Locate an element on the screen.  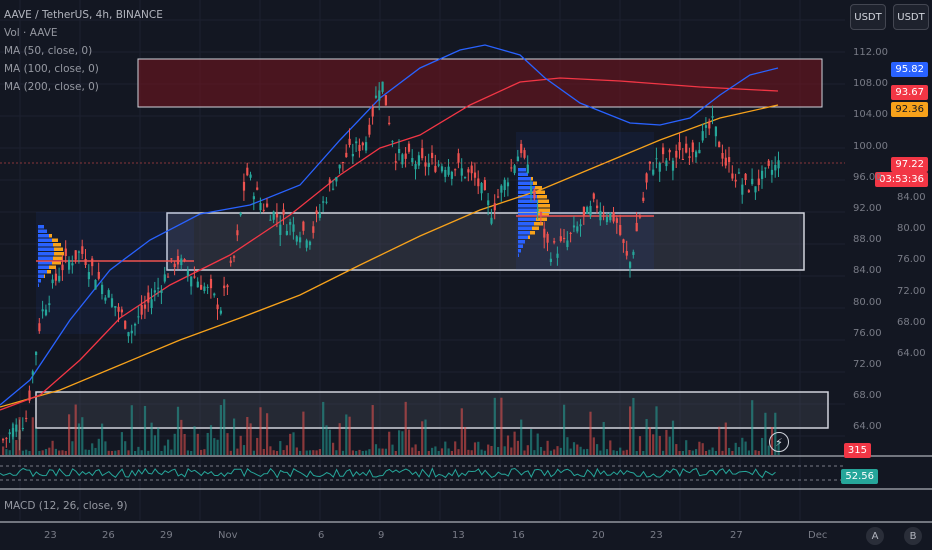
legend-ma200: MA (200, close, 0) is located at coordinates (51, 87).